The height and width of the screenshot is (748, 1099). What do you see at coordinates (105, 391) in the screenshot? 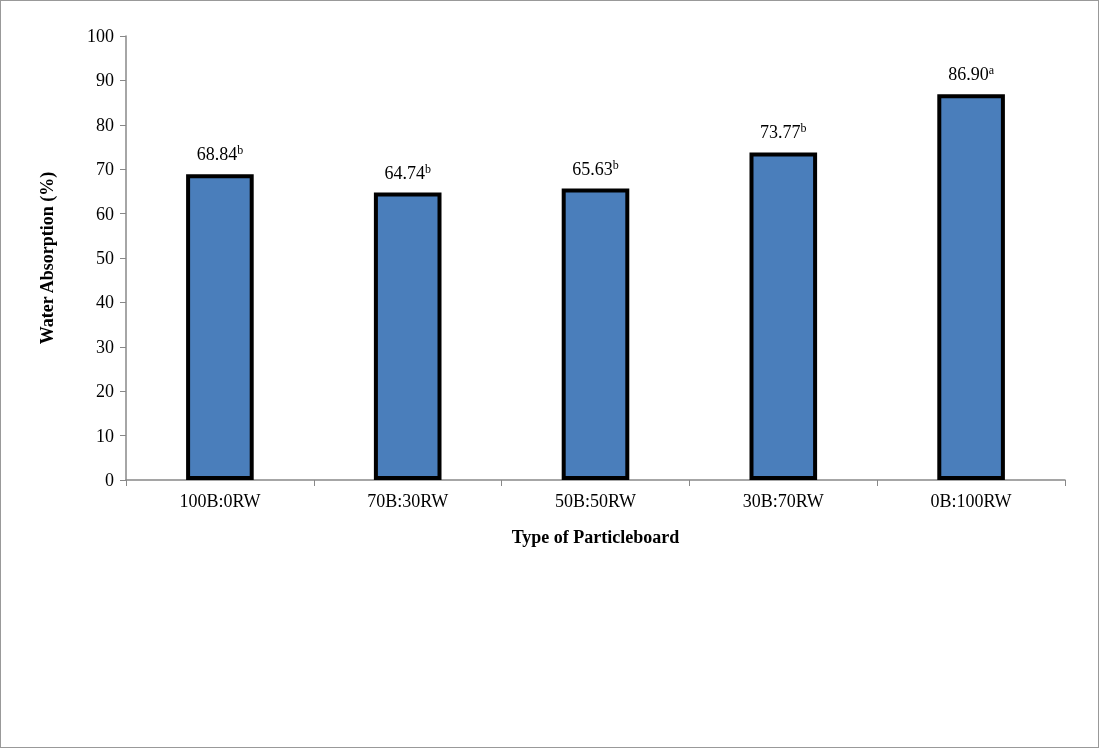
I see `y-tick-label: 20` at bounding box center [105, 391].